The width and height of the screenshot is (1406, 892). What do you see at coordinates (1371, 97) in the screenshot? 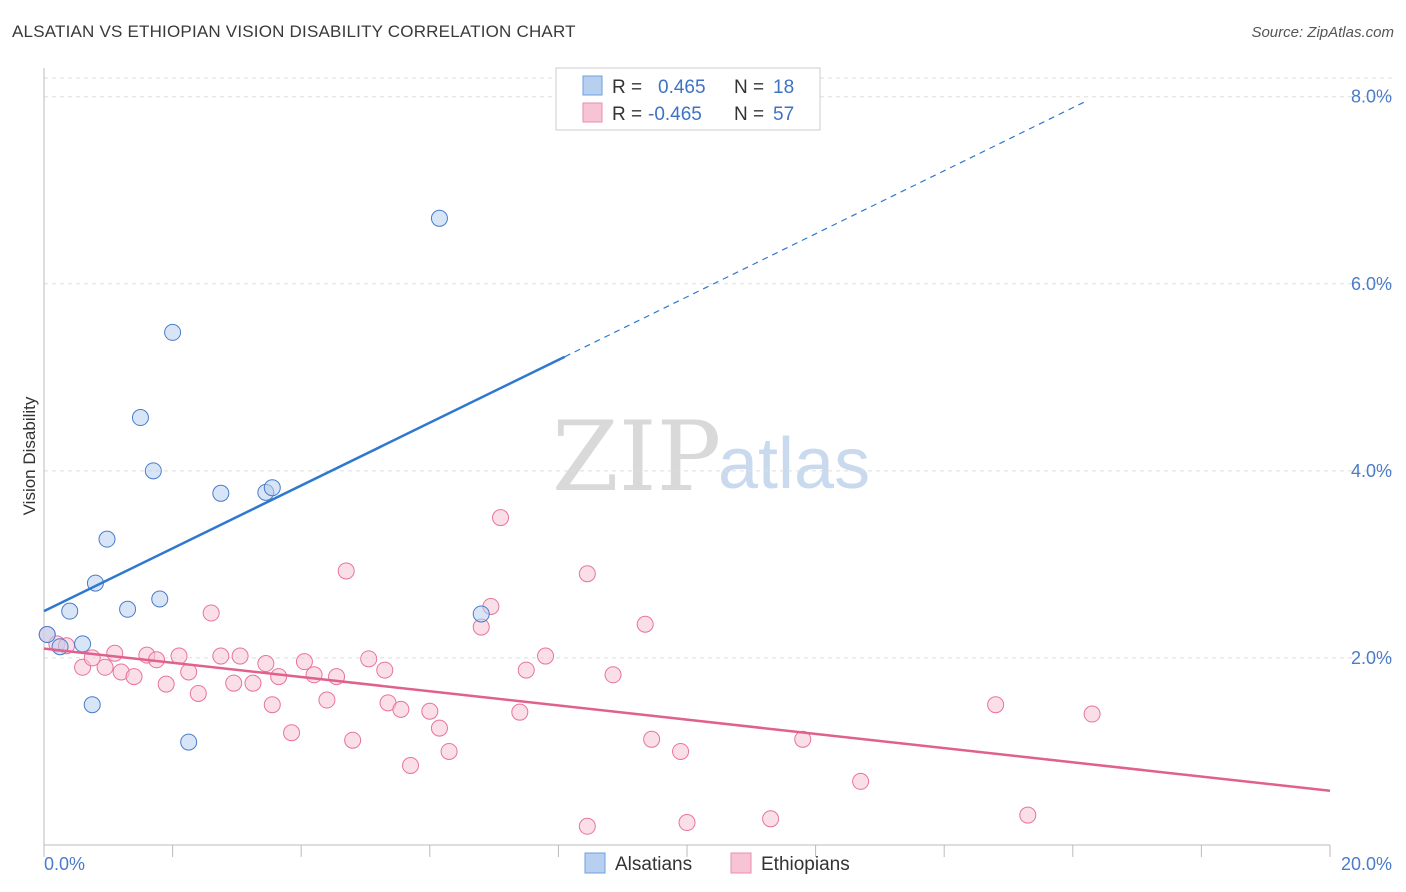
I see `y-tick-label: 8.0%` at bounding box center [1371, 97].